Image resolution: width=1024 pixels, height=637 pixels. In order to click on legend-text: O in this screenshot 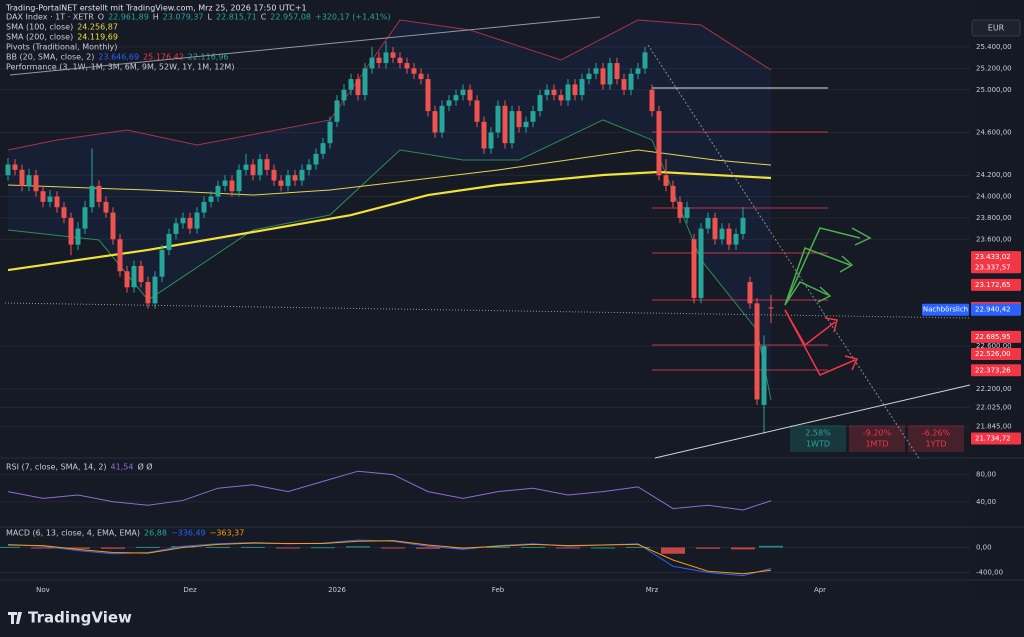, I will do `click(101, 17)`.